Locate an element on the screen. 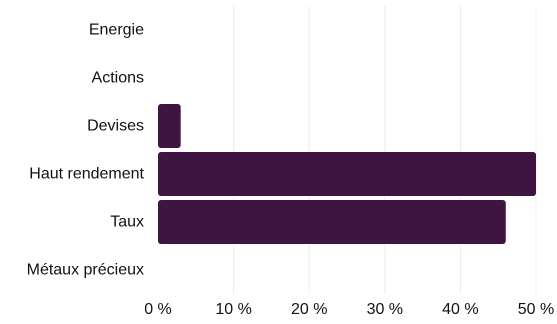 The height and width of the screenshot is (324, 557). category-label: Métaux précieux is located at coordinates (85, 270).